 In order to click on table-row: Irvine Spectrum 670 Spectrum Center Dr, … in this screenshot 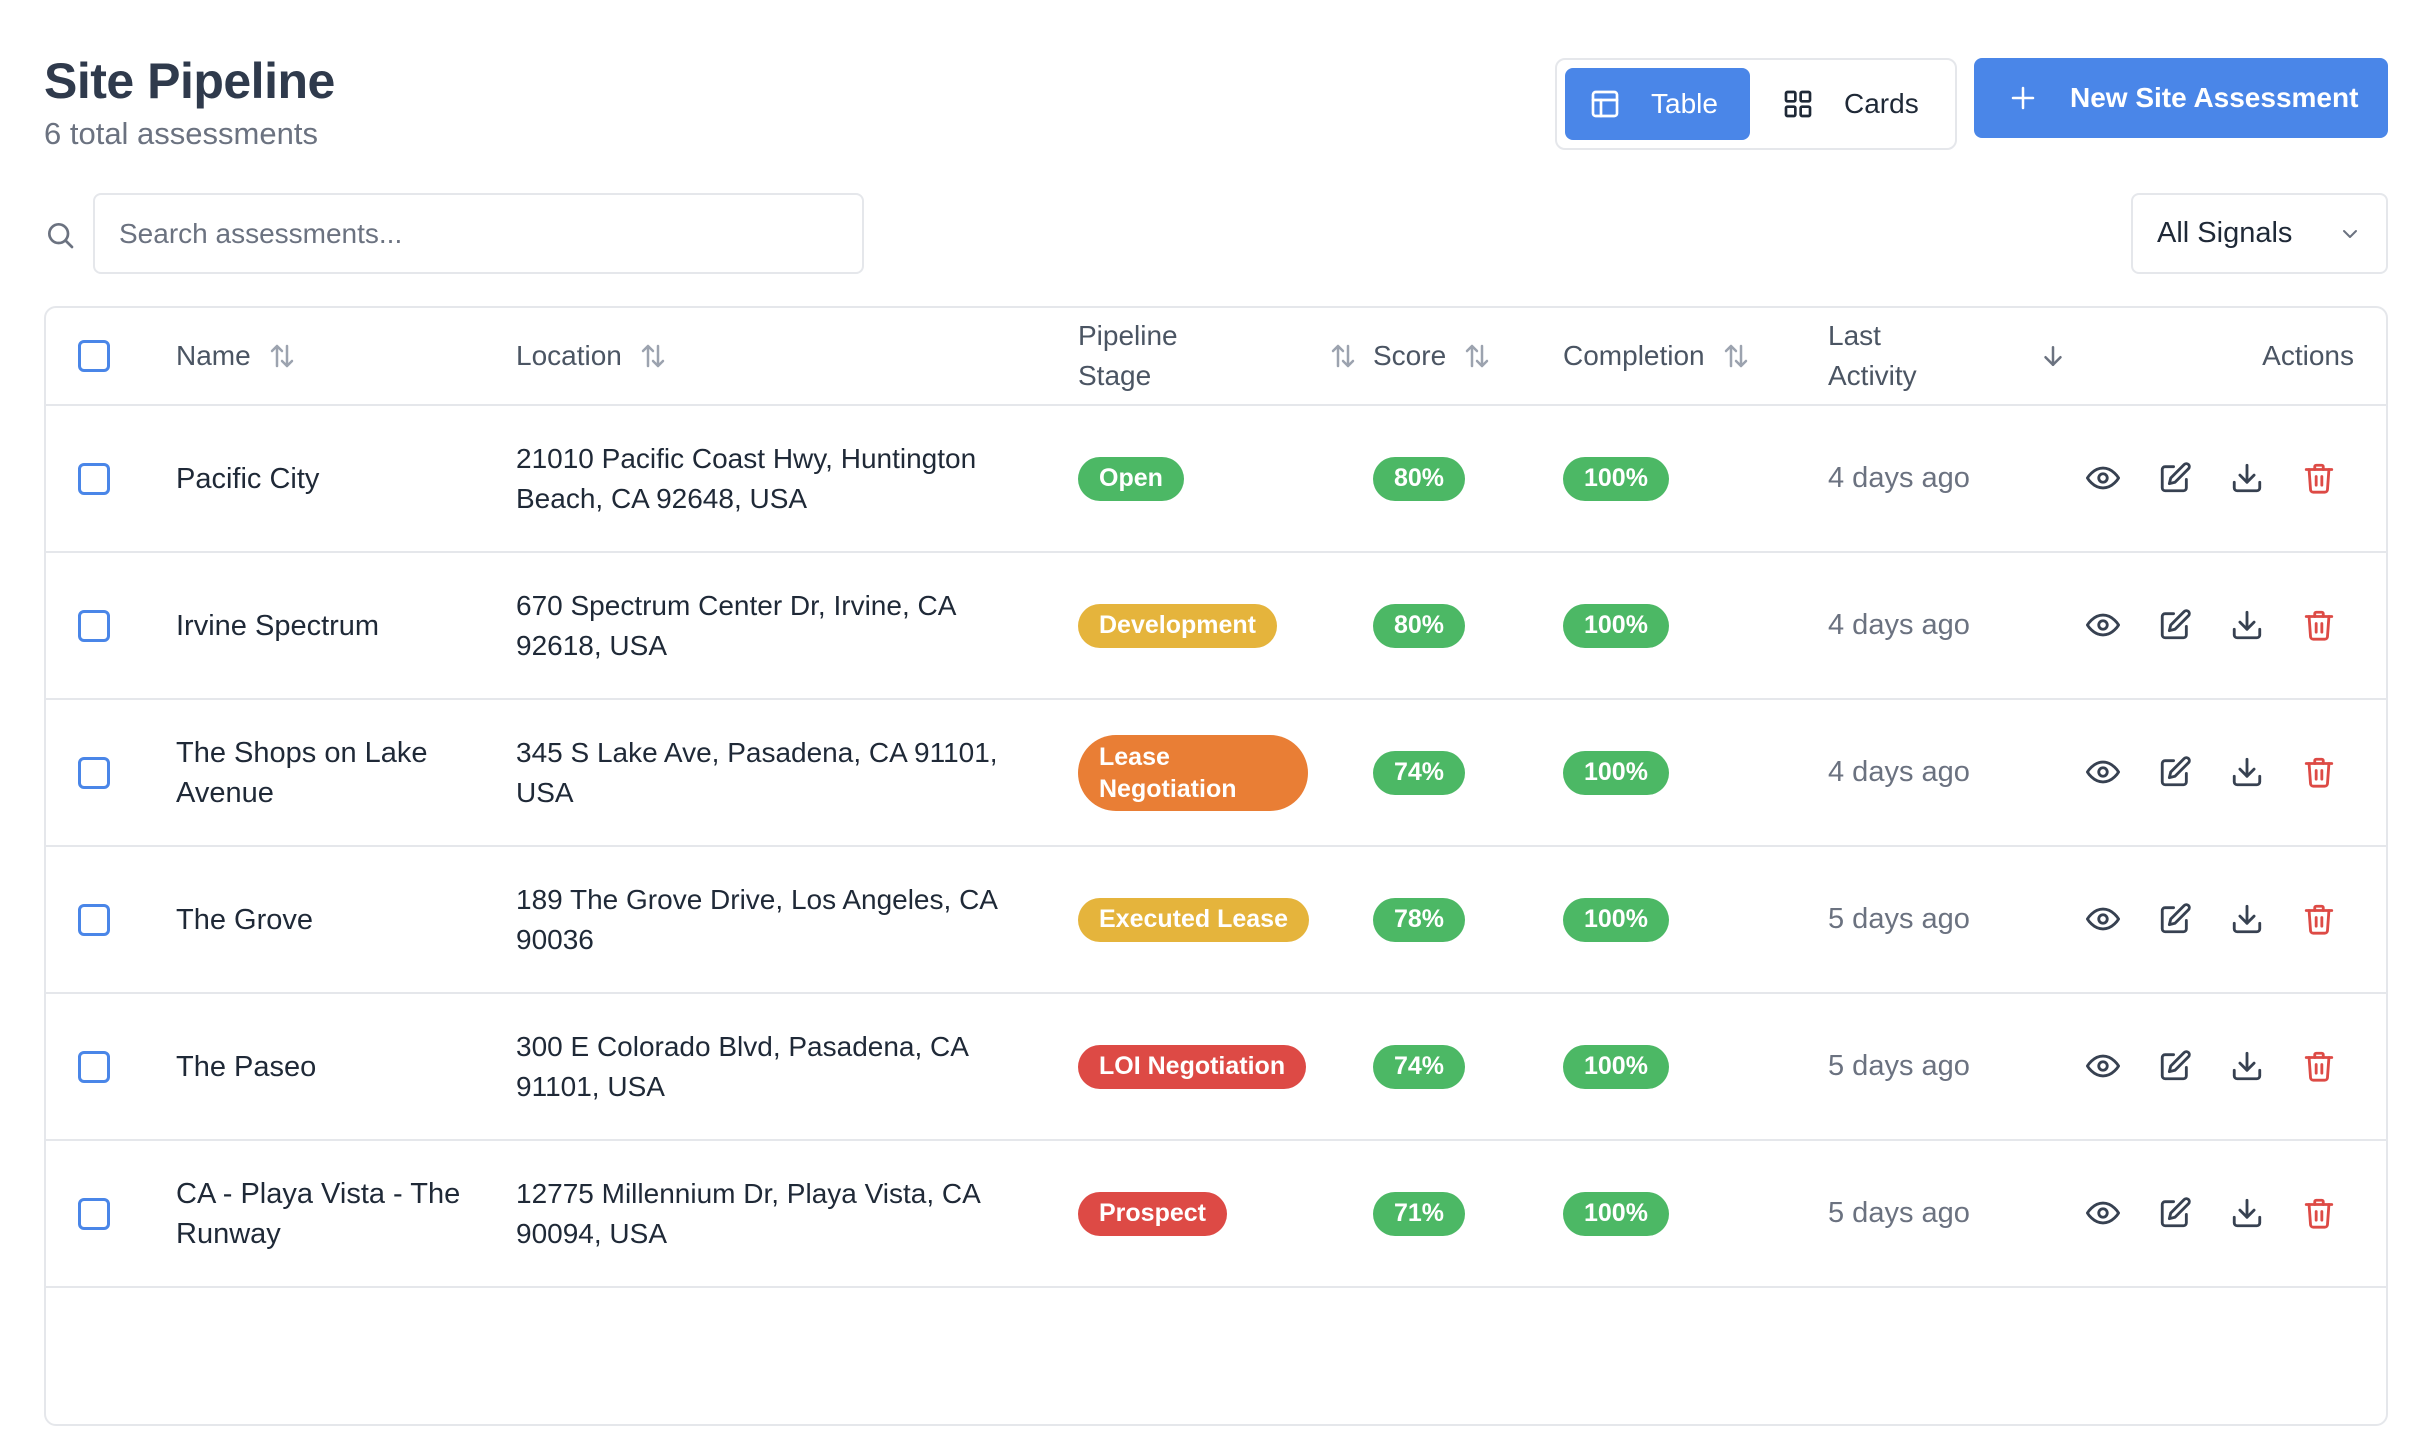, I will do `click(1216, 626)`.